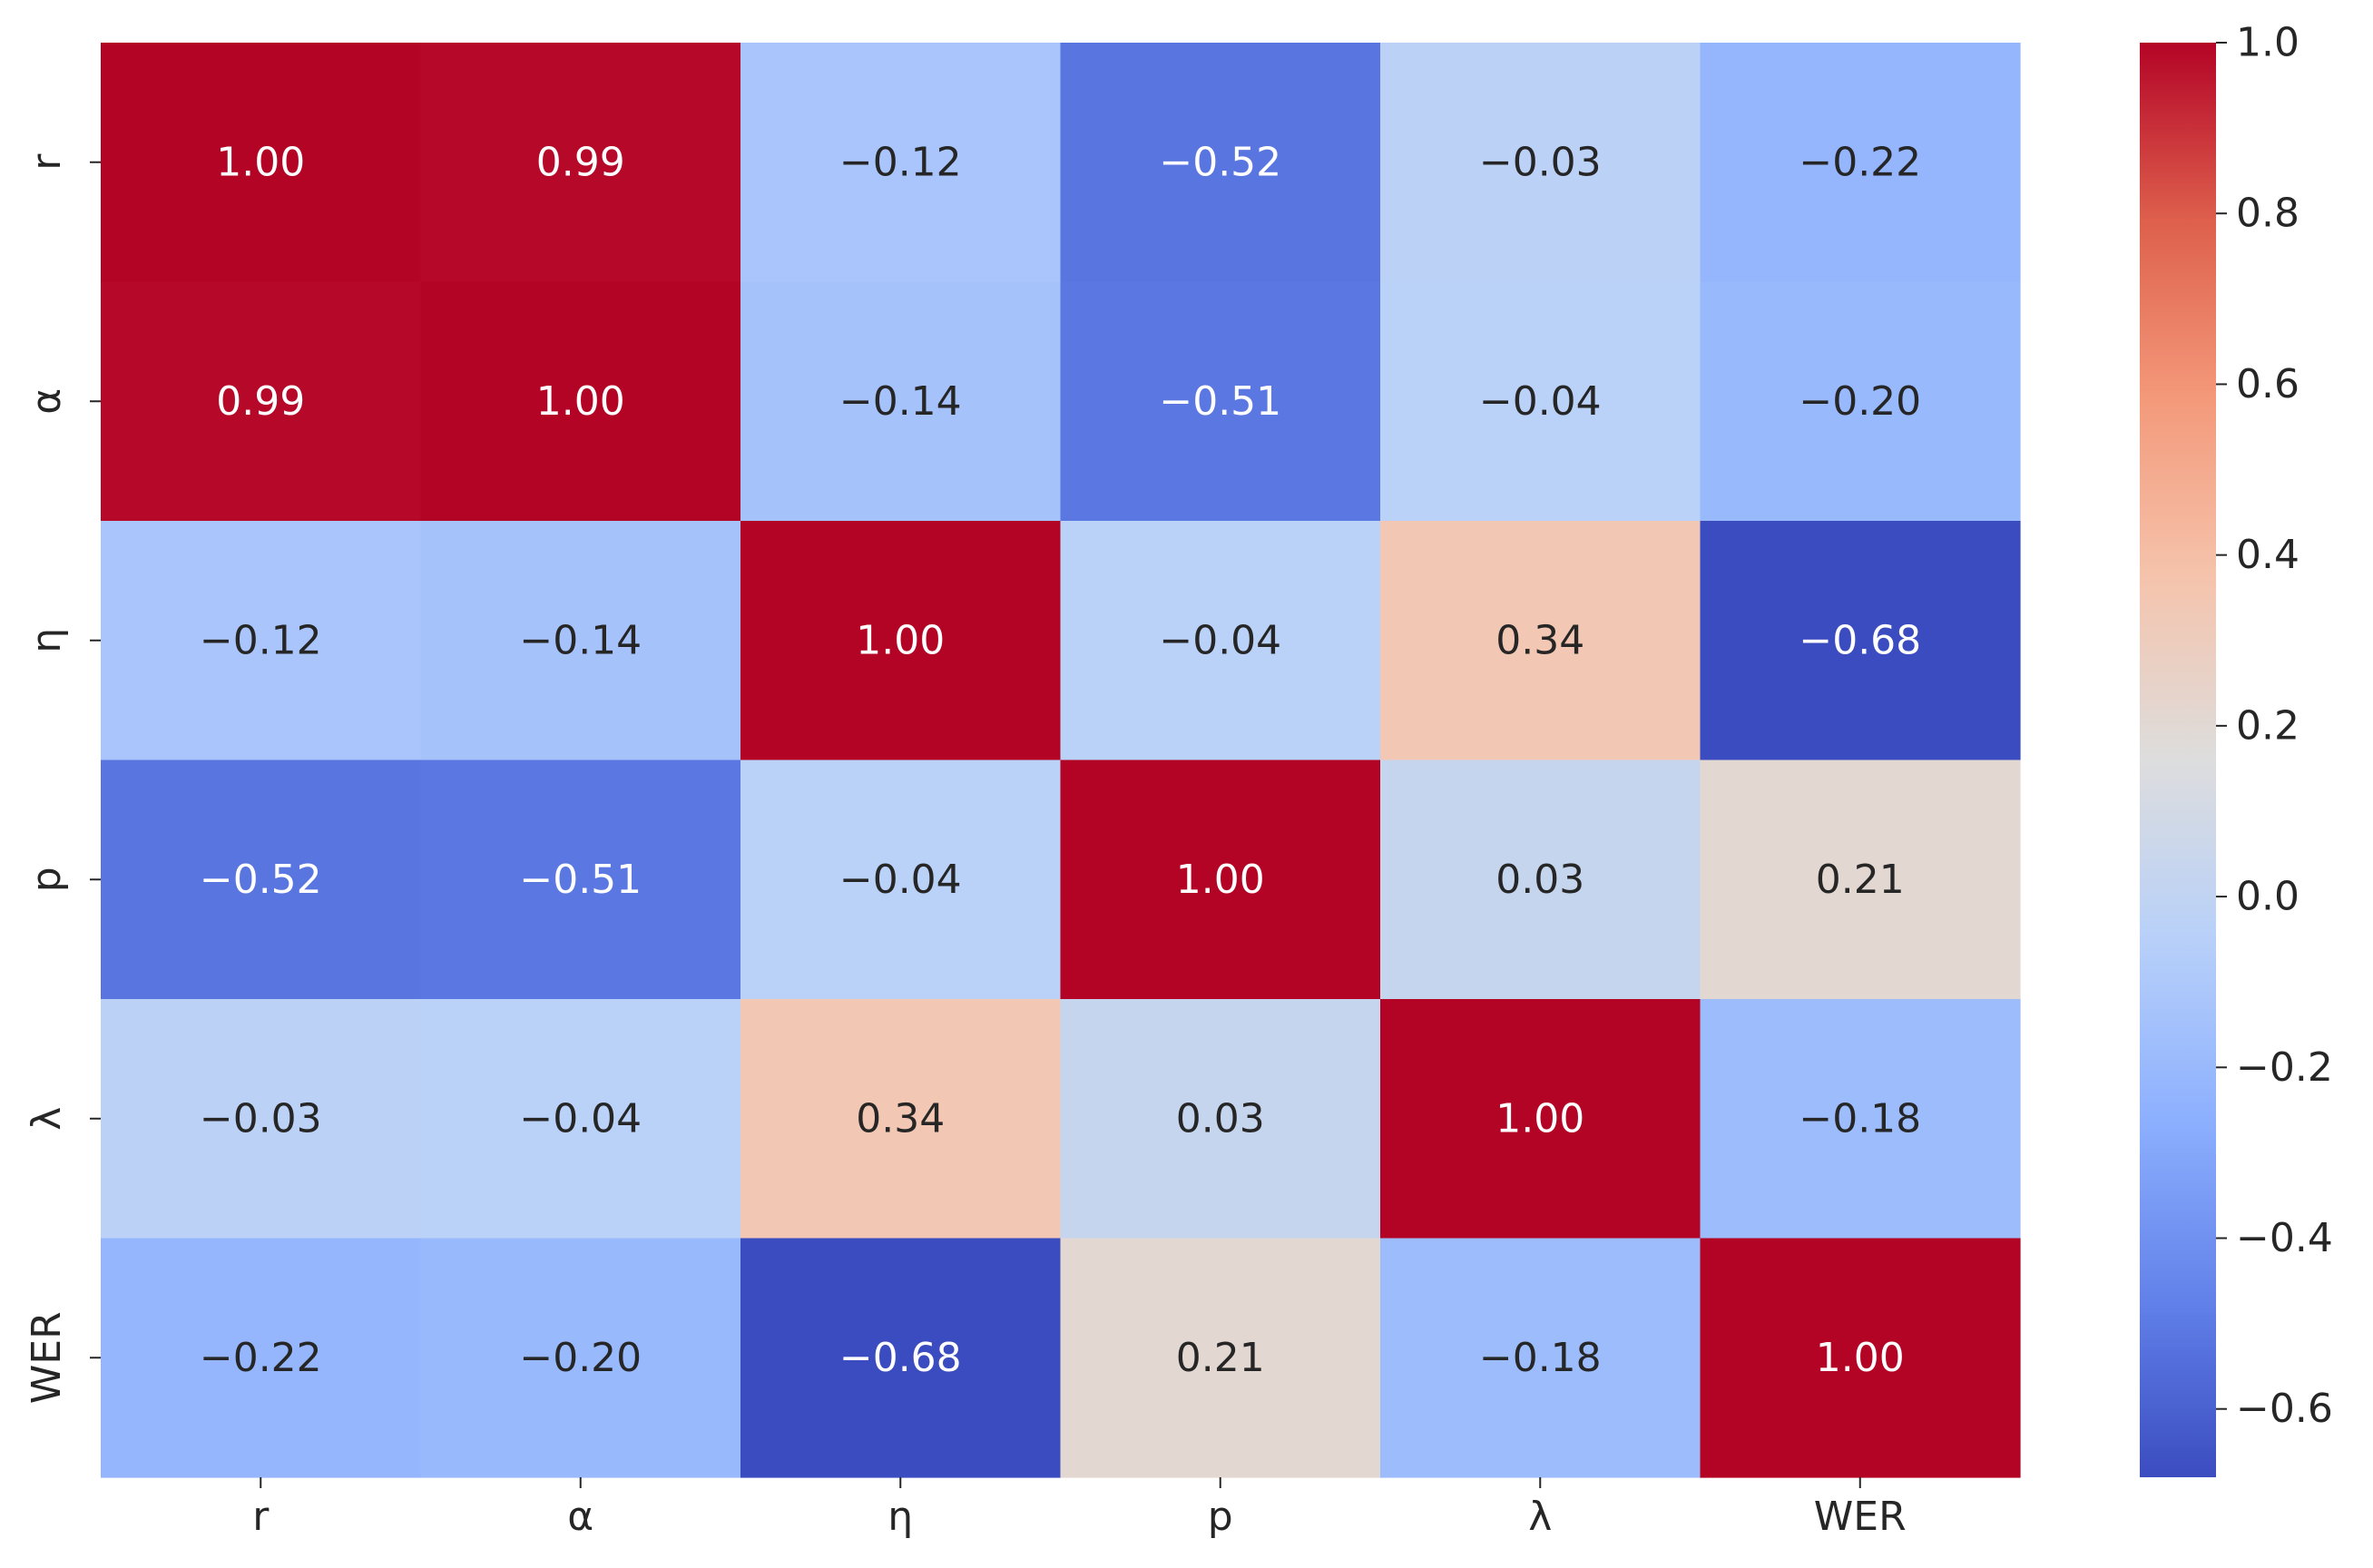 The width and height of the screenshot is (2373, 1568). I want to click on colorbar-tick-label-1: 0.8, so click(2267, 214).